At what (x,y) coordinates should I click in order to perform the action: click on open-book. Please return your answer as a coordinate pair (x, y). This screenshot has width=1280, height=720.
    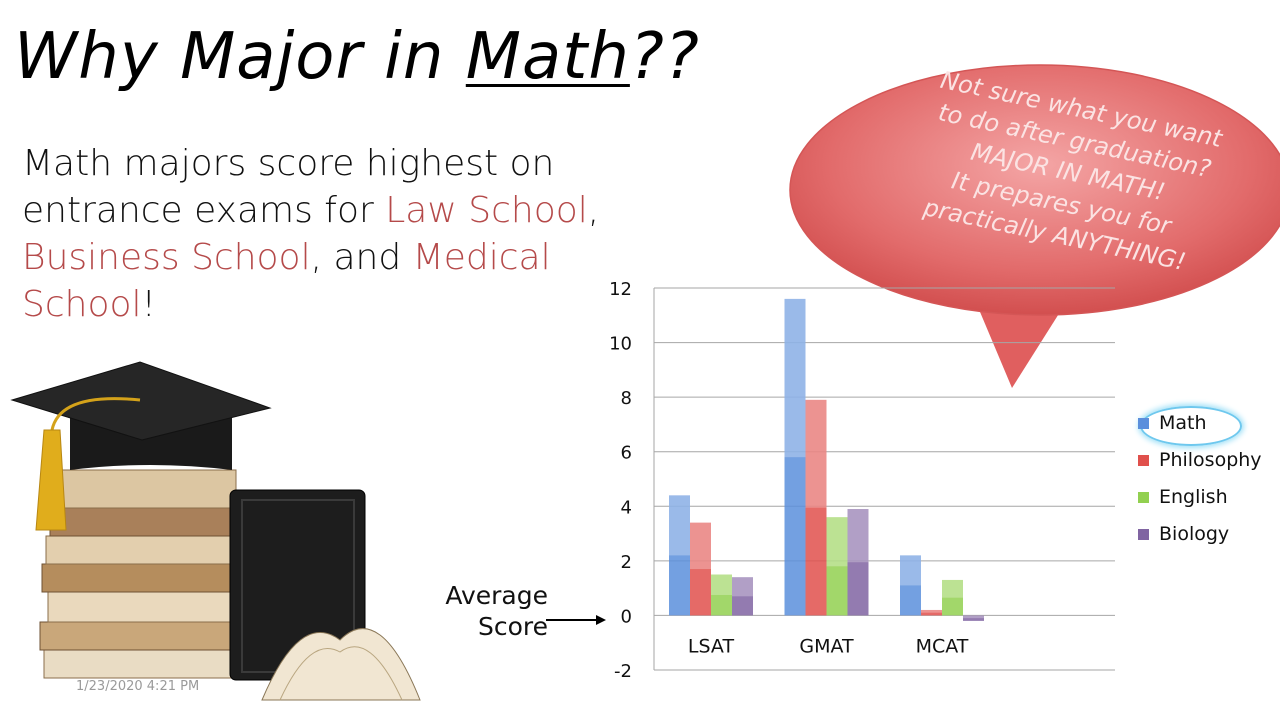
    Looking at the image, I should click on (341, 664).